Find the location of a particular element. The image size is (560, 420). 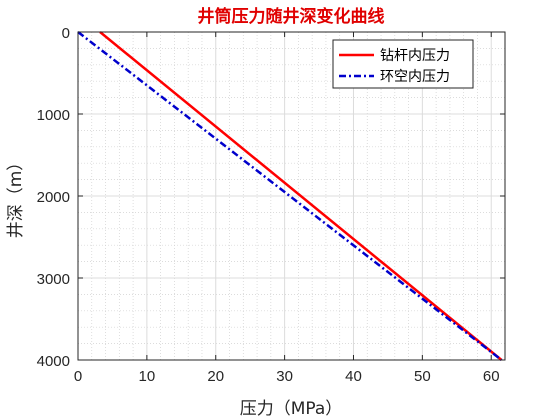

x-tick-labels: 0 10 20 30 40 50 60 is located at coordinates (287, 376).